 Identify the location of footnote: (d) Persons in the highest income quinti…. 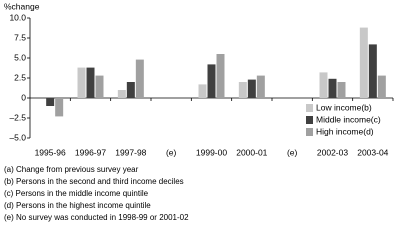
(77, 205).